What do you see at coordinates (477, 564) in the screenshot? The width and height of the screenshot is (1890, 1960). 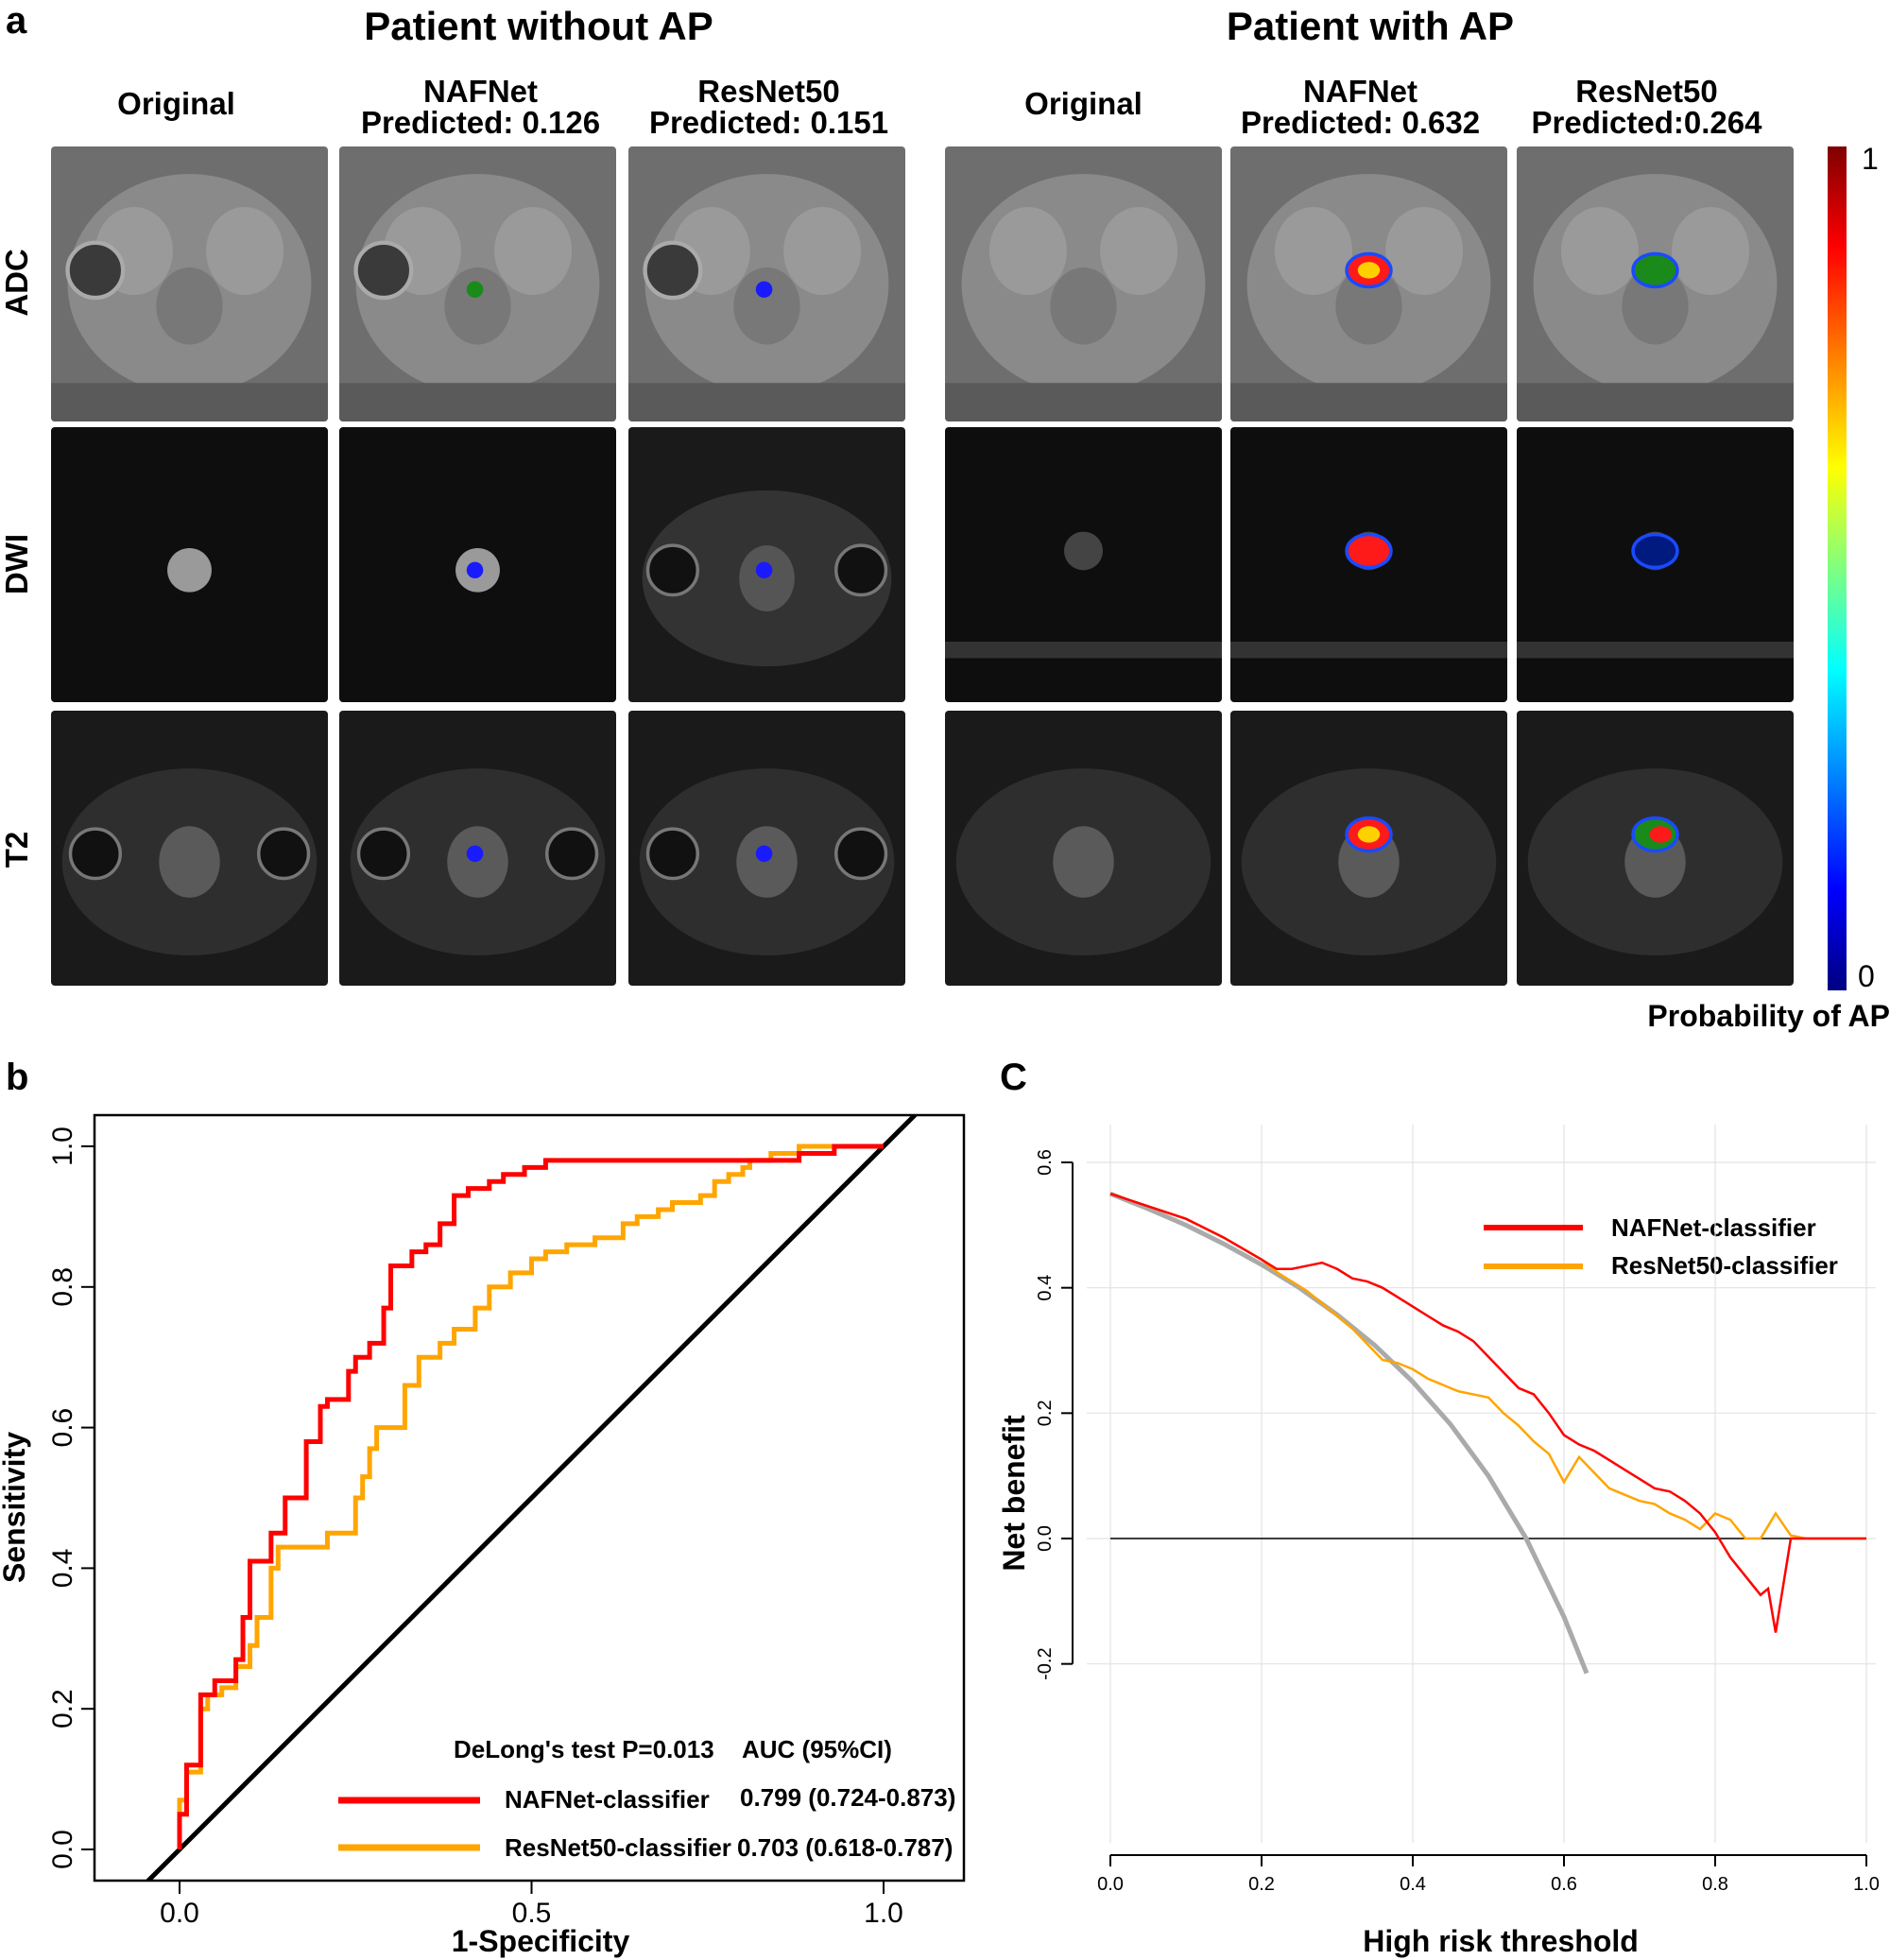 I see `mri-image-dwi-nafnet-left` at bounding box center [477, 564].